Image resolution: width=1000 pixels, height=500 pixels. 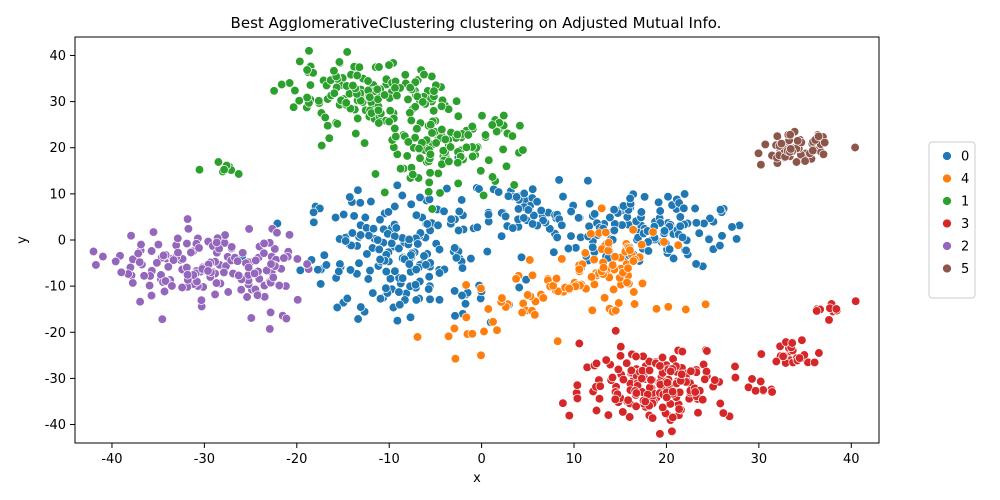 I want to click on y-axis-title: y, so click(x=22, y=240).